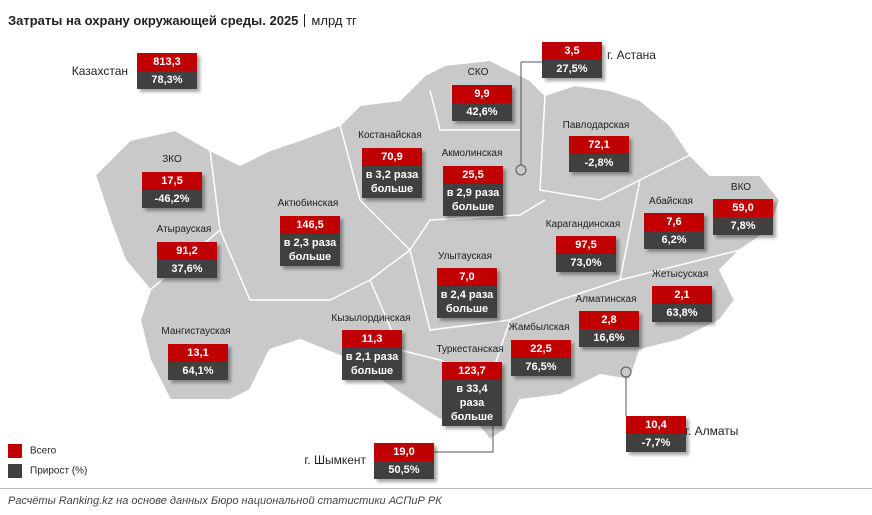  Describe the element at coordinates (599, 145) in the screenshot. I see `total-value: 72,1` at that location.